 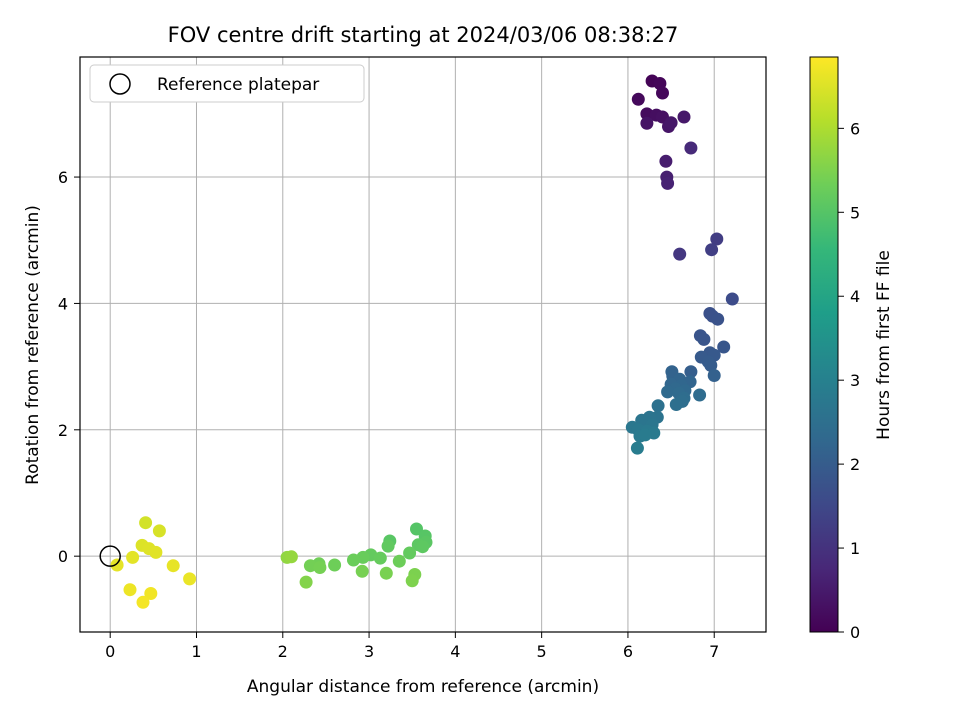 I want to click on colorbar-tick-label: 1, so click(x=855, y=548).